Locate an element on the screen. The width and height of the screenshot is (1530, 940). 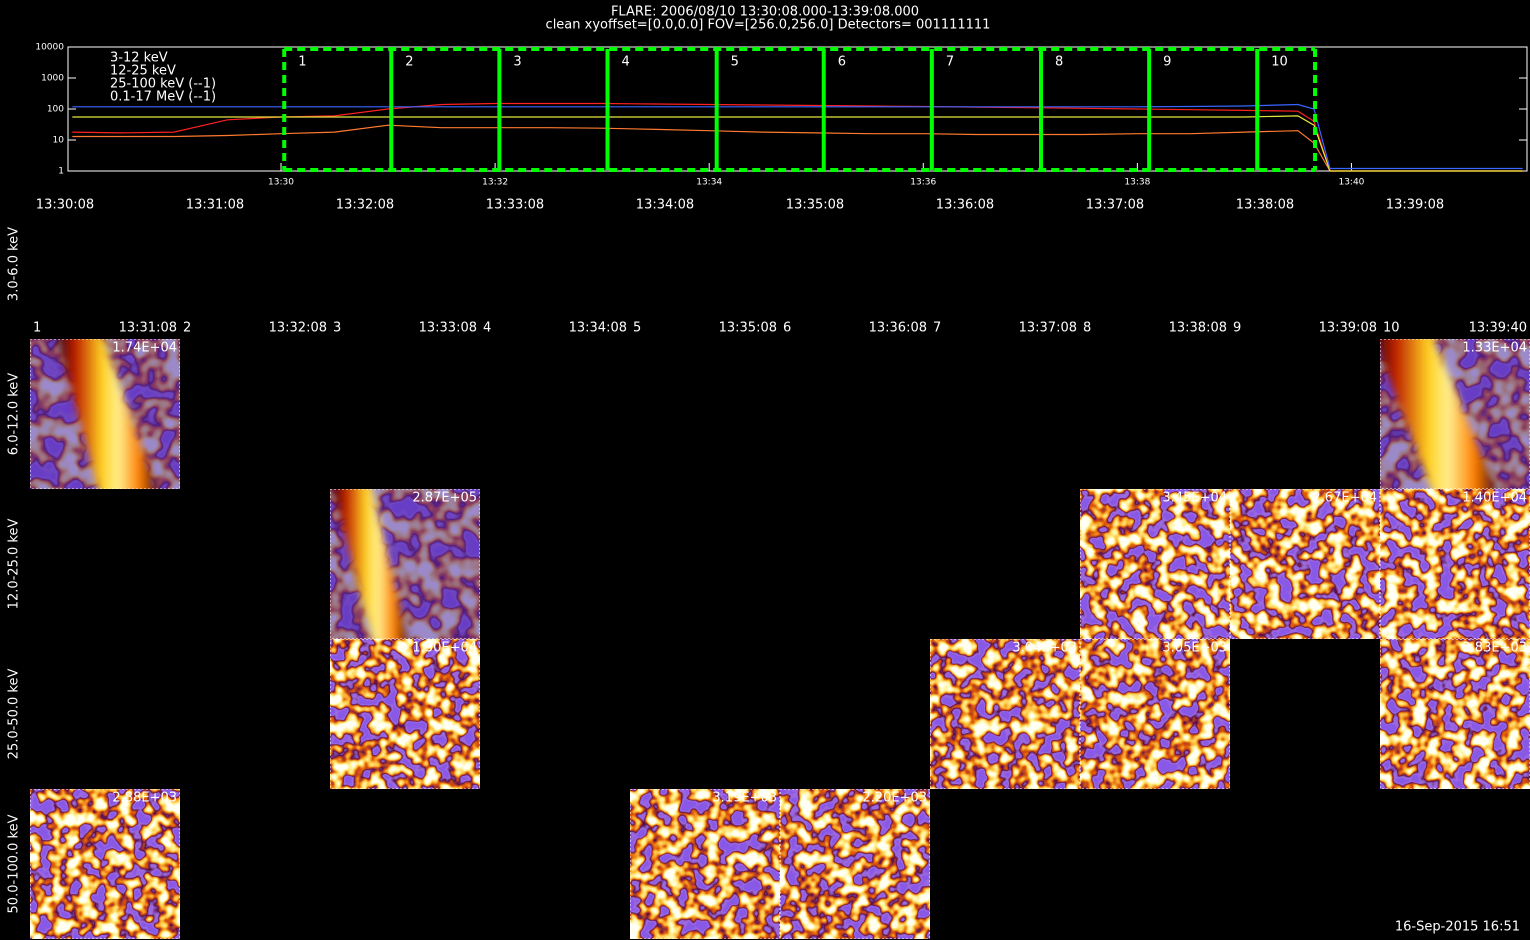
column-number: 2 is located at coordinates (187, 328).